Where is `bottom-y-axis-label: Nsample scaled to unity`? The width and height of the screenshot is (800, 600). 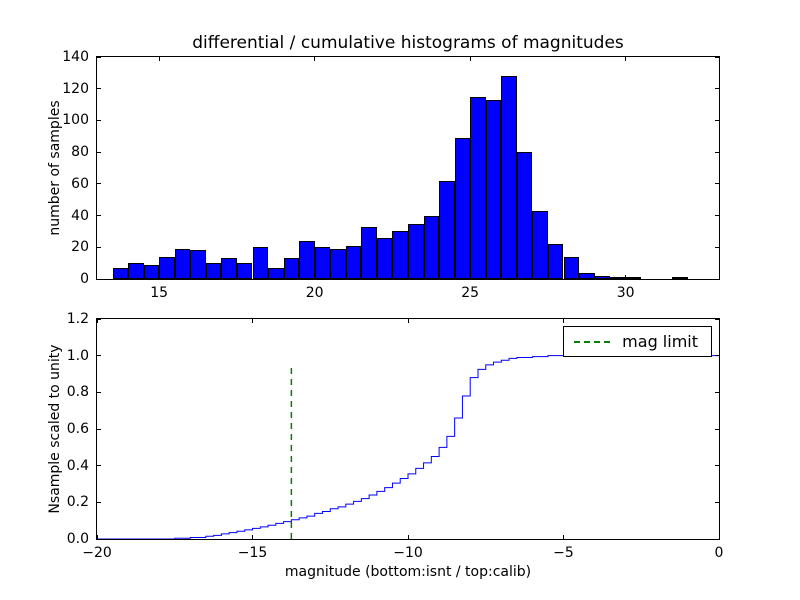
bottom-y-axis-label: Nsample scaled to unity is located at coordinates (55, 429).